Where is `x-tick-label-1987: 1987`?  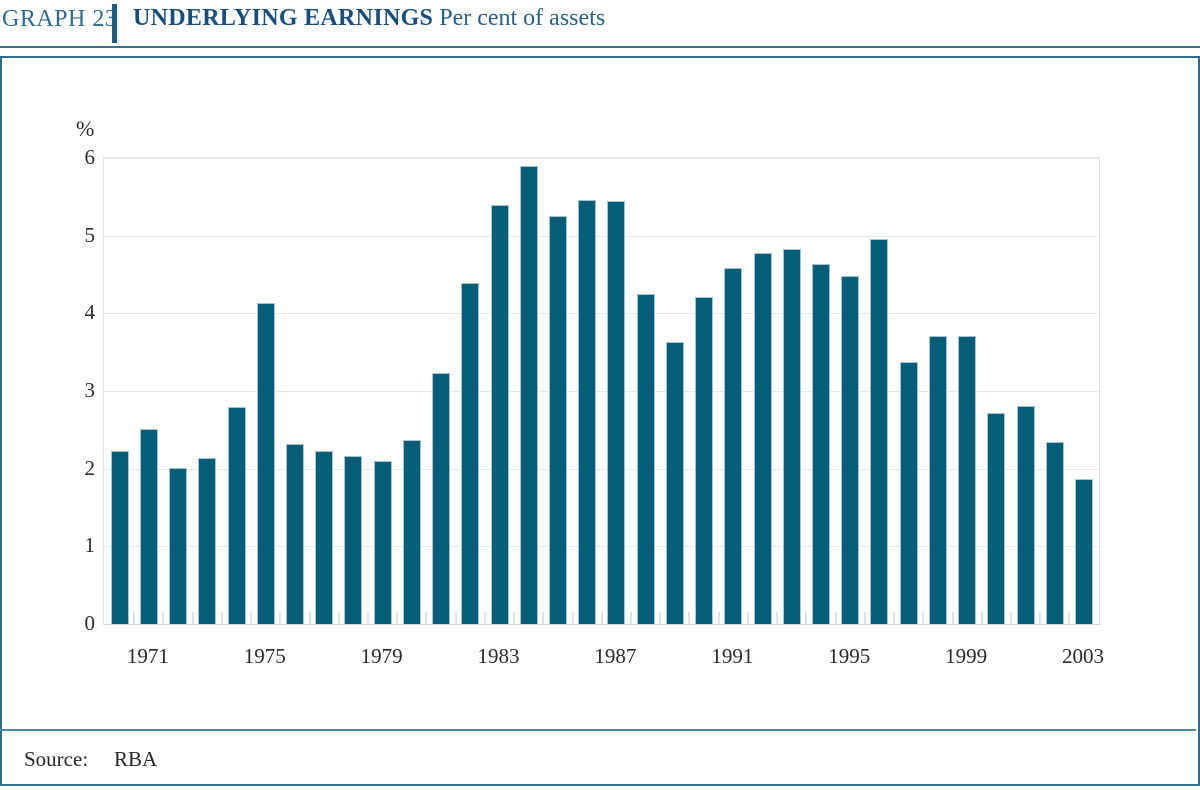 x-tick-label-1987: 1987 is located at coordinates (615, 656).